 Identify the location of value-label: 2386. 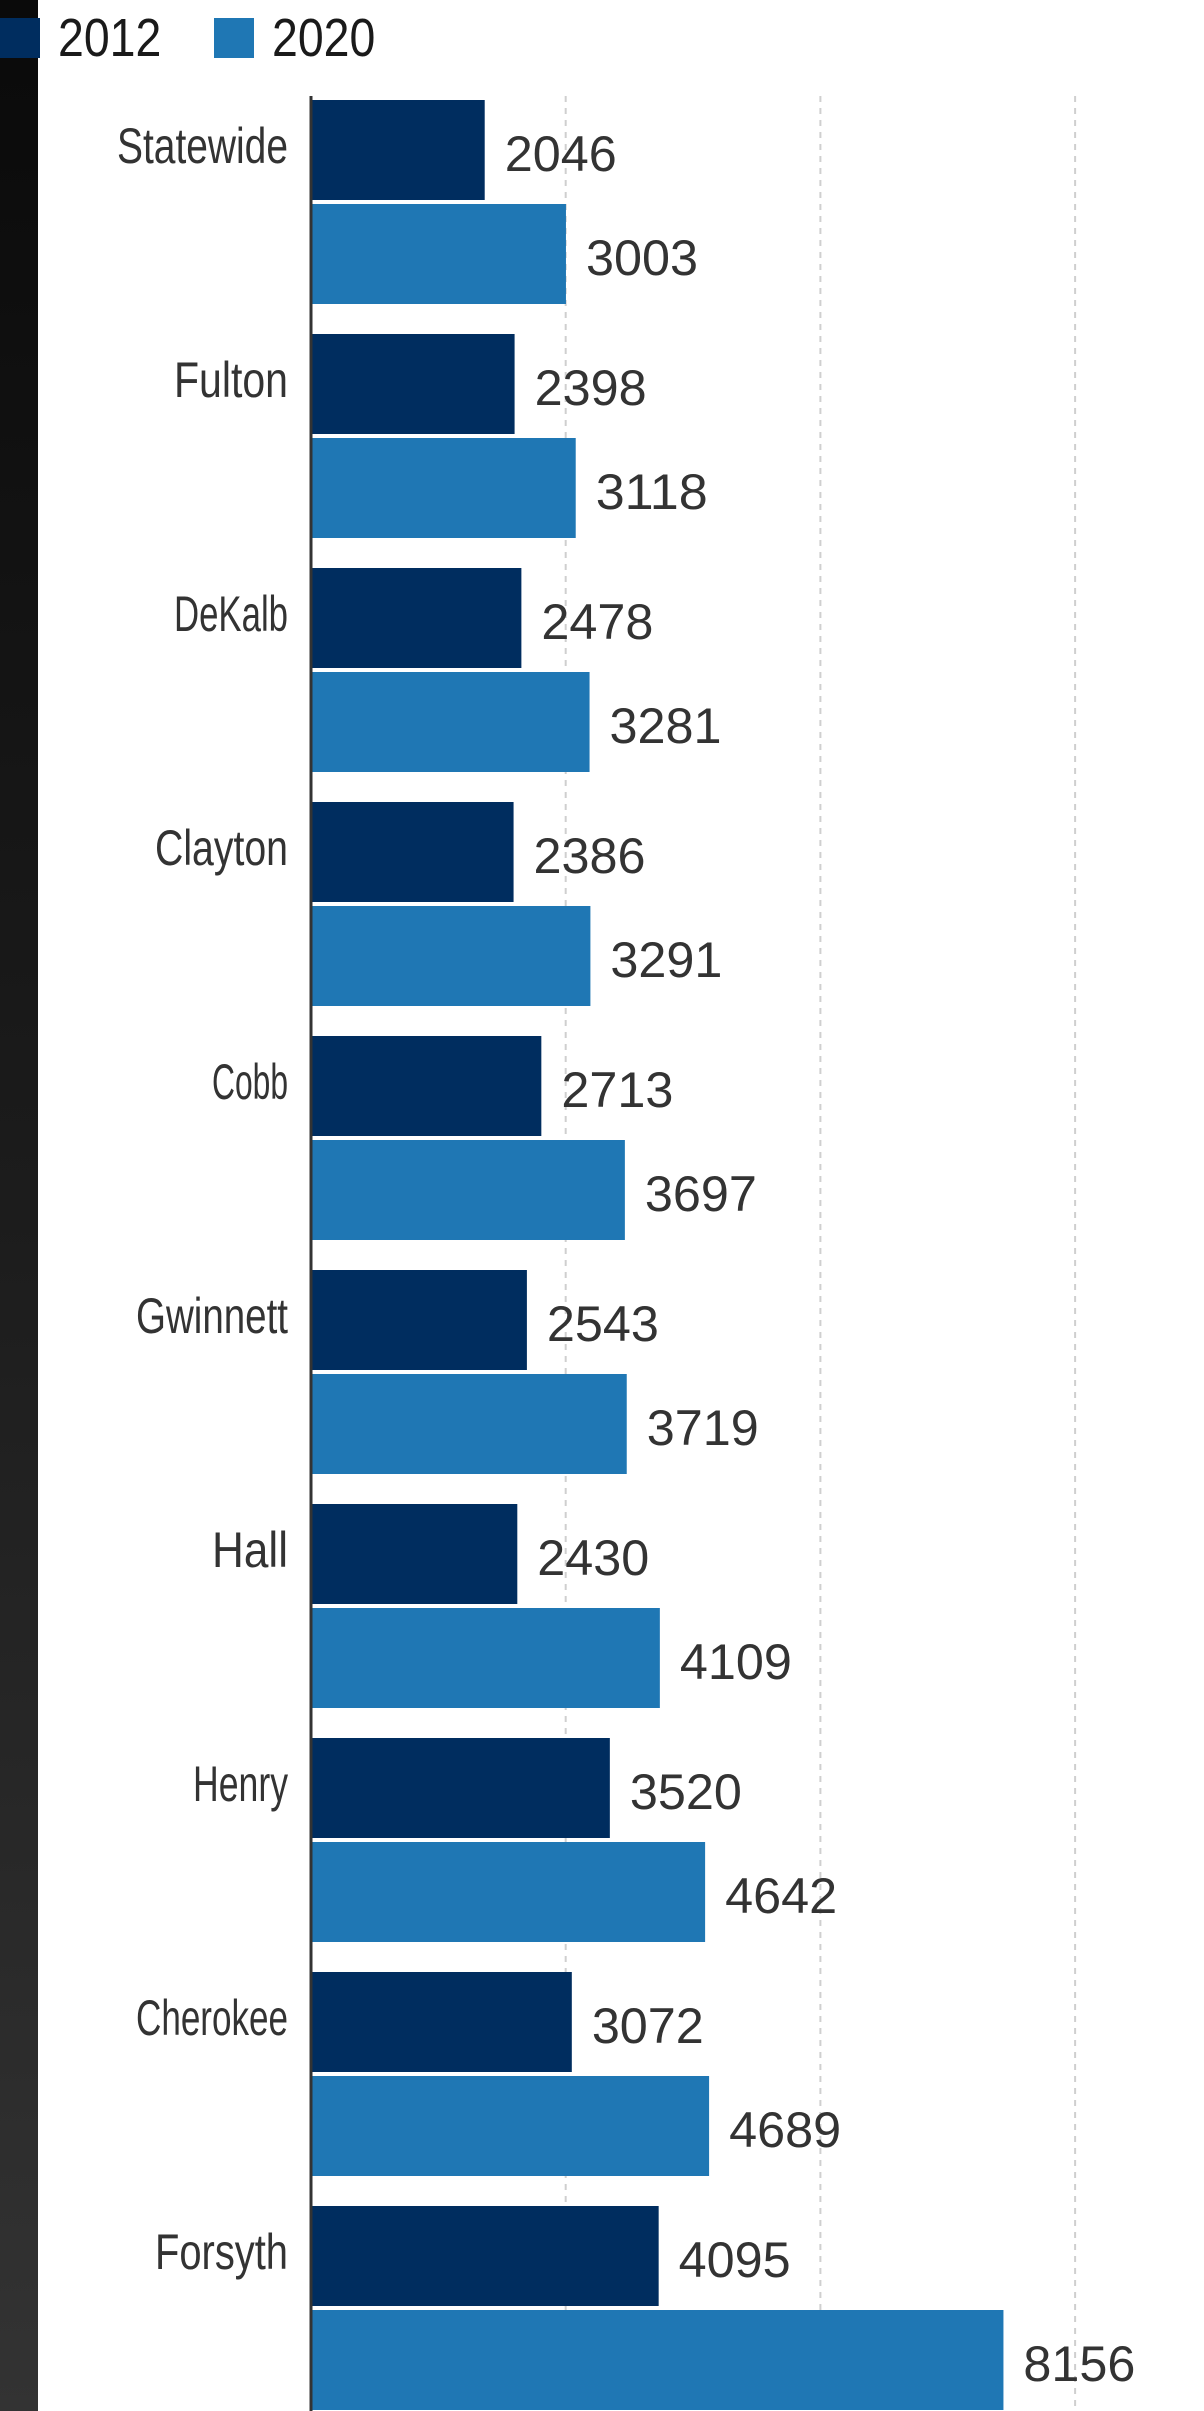
(590, 856).